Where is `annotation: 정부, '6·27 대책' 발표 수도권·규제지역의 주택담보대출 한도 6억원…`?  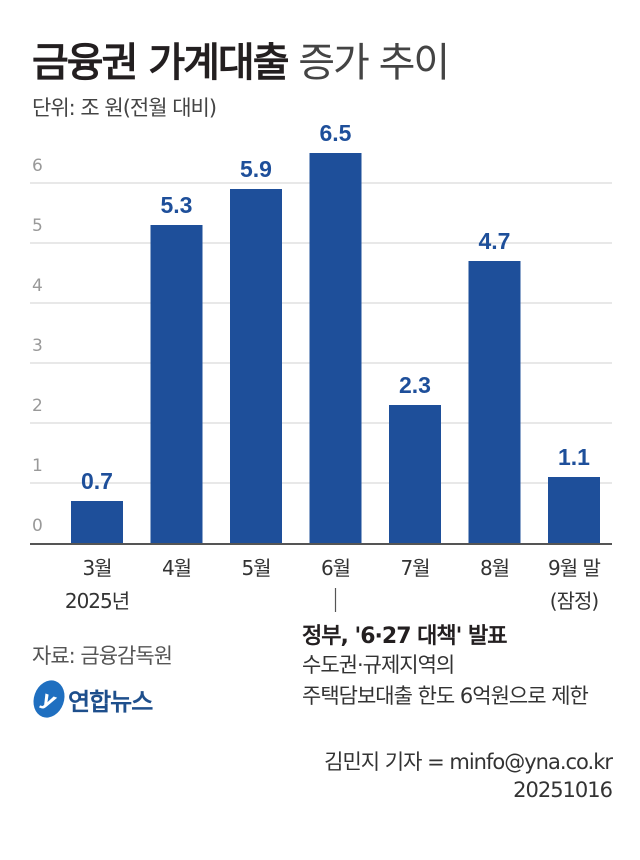 annotation: 정부, '6·27 대책' 발표 수도권·규제지역의 주택담보대출 한도 6억원… is located at coordinates (445, 665).